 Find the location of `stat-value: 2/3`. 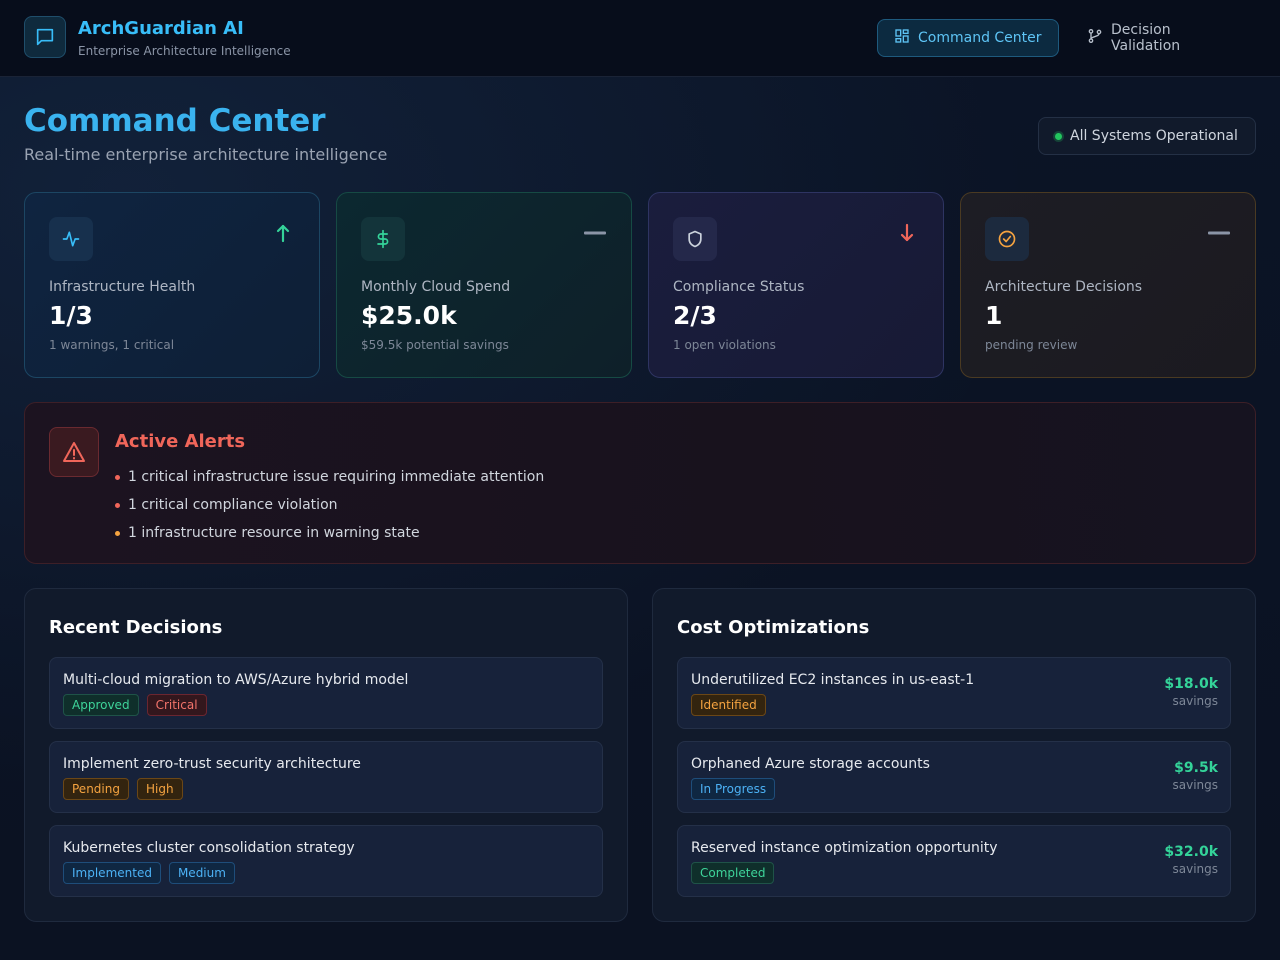

stat-value: 2/3 is located at coordinates (695, 315).